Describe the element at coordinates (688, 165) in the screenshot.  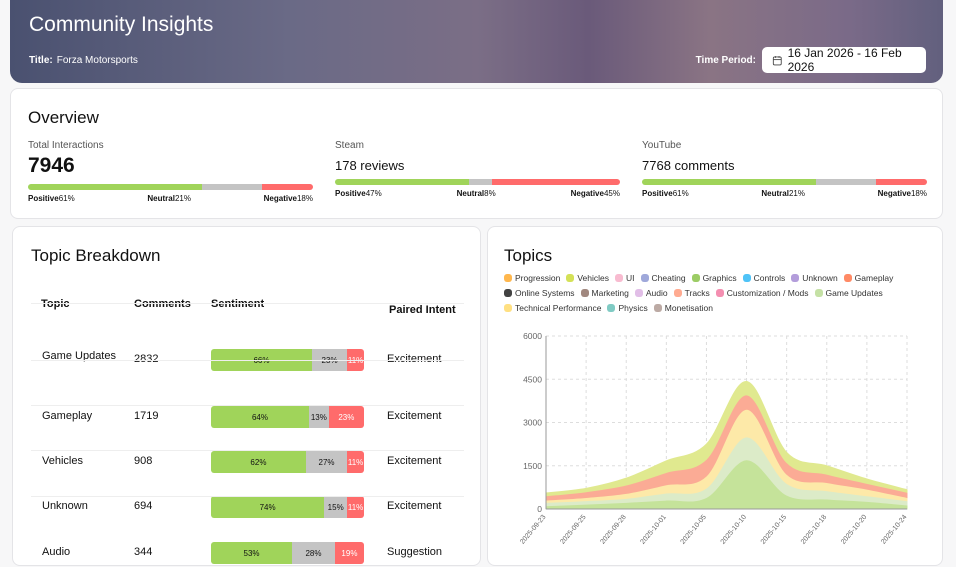
I see `stat-value: 7768 comments` at that location.